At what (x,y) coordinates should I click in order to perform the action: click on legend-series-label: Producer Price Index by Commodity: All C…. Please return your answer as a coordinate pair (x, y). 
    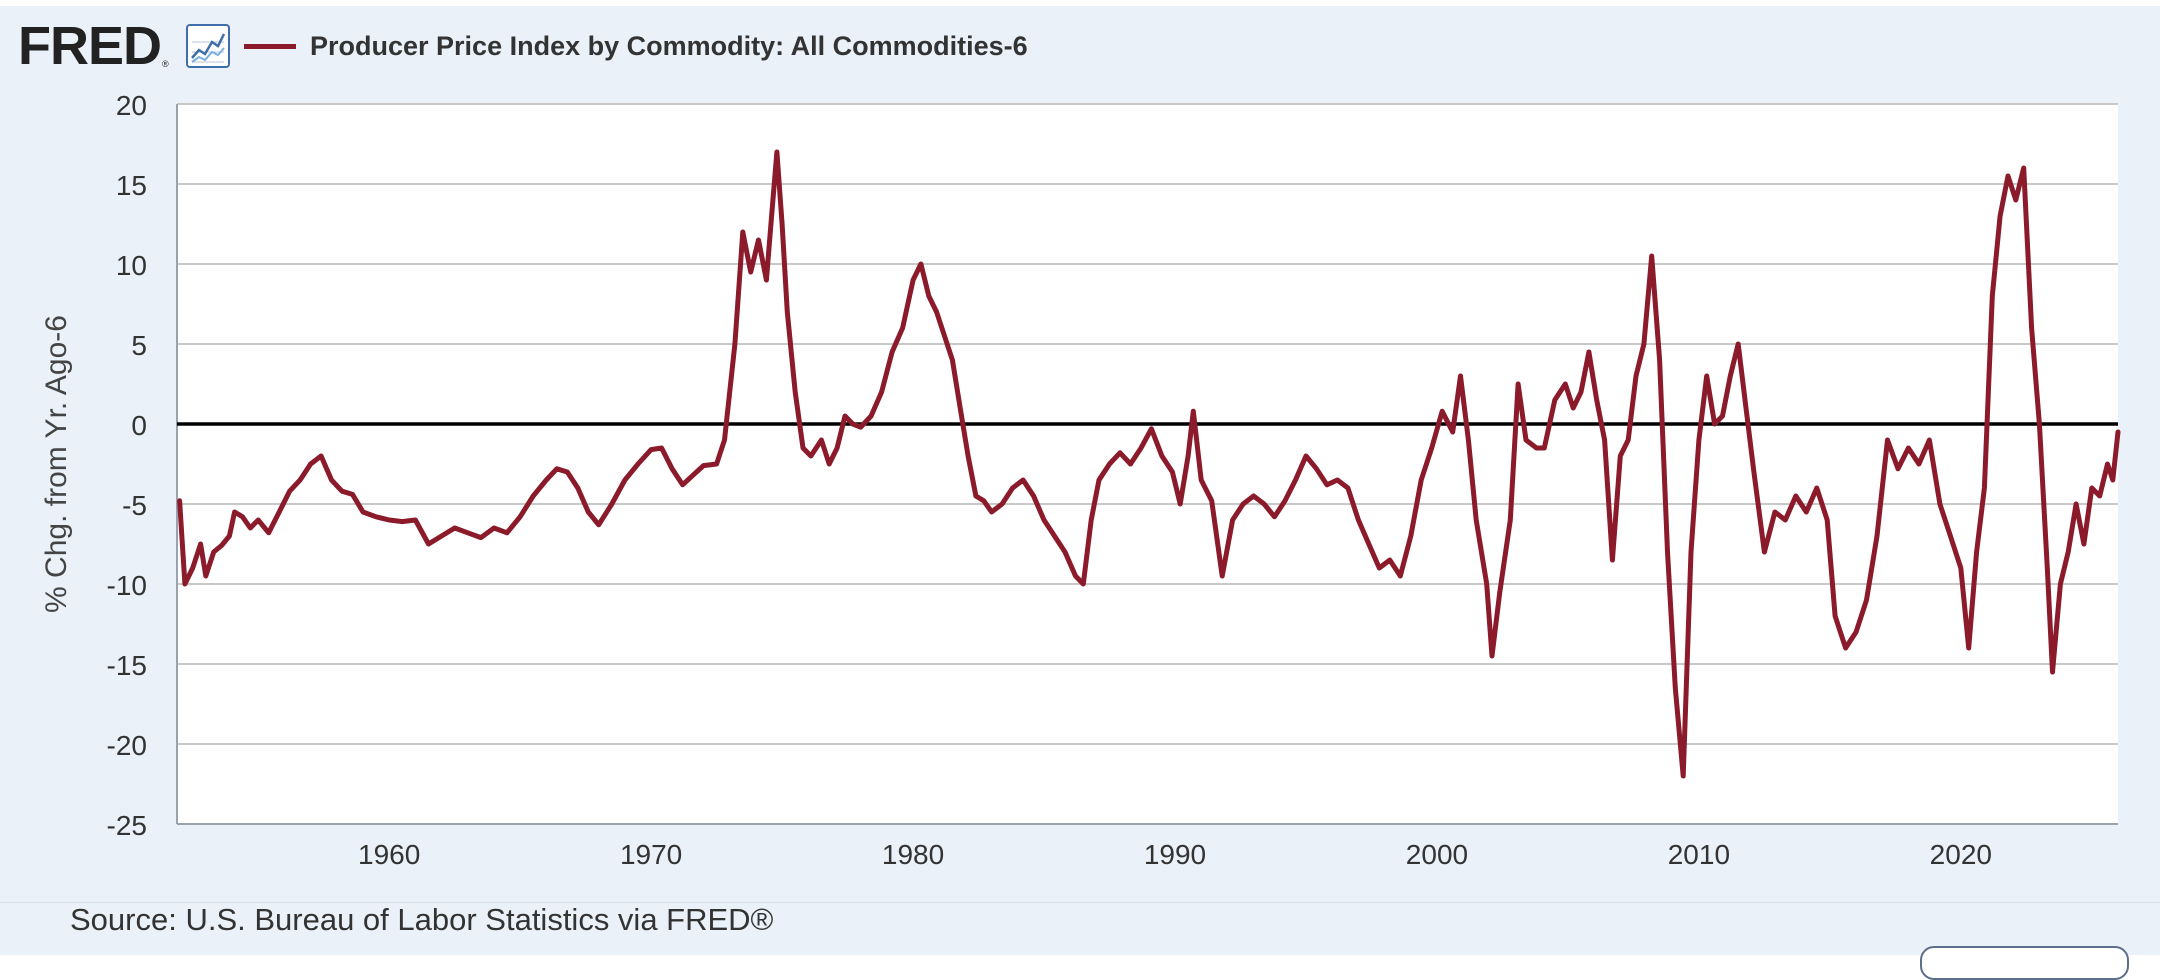
    Looking at the image, I should click on (669, 45).